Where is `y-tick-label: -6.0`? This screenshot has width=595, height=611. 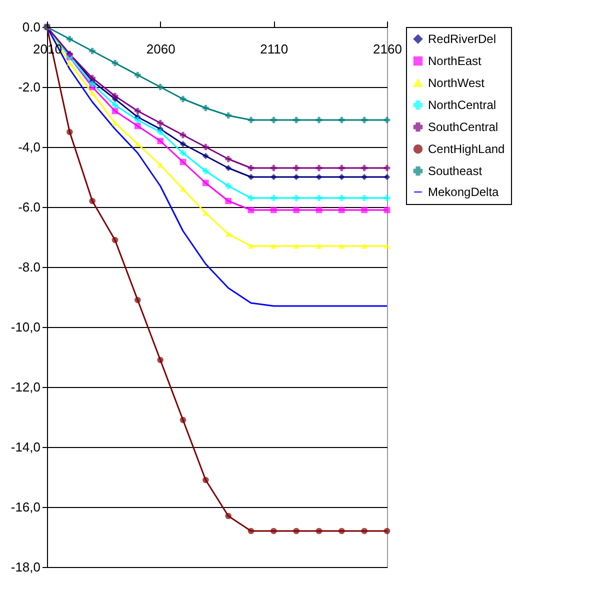
y-tick-label: -6.0 is located at coordinates (29, 207).